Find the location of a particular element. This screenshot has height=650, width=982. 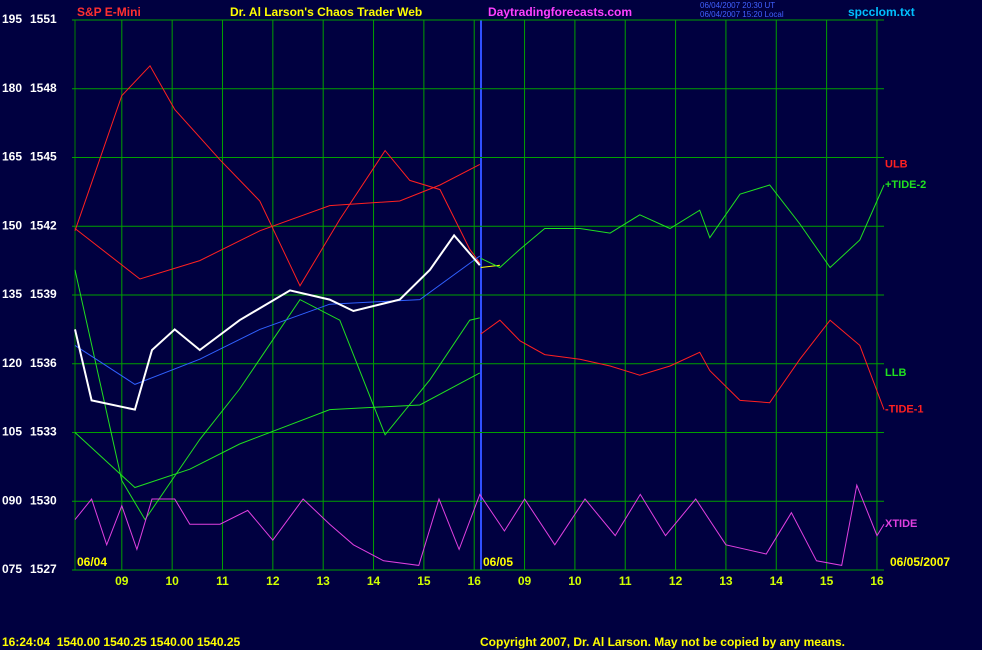

y-tick-label: 1539 is located at coordinates (43, 294).